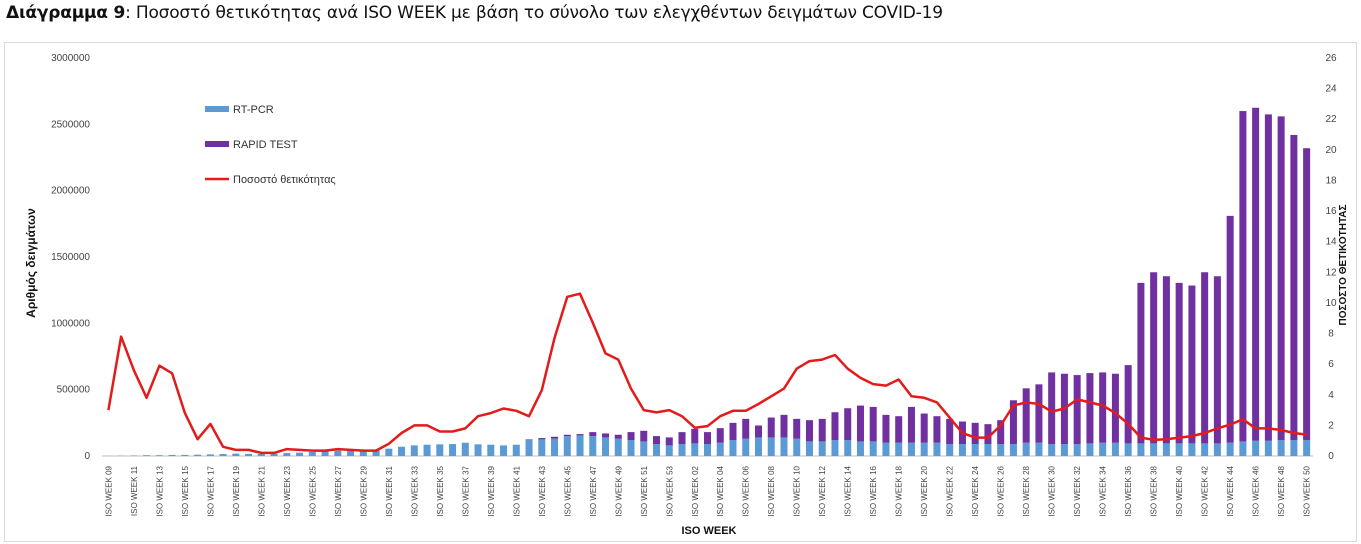 The width and height of the screenshot is (1361, 544). I want to click on x-tick-label: ISO WEEK 44, so click(1230, 490).